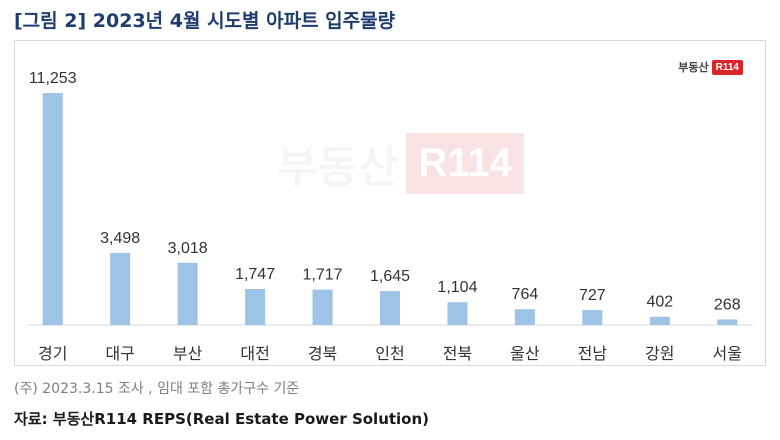  Describe the element at coordinates (693, 67) in the screenshot. I see `logo-text: 부동산` at that location.